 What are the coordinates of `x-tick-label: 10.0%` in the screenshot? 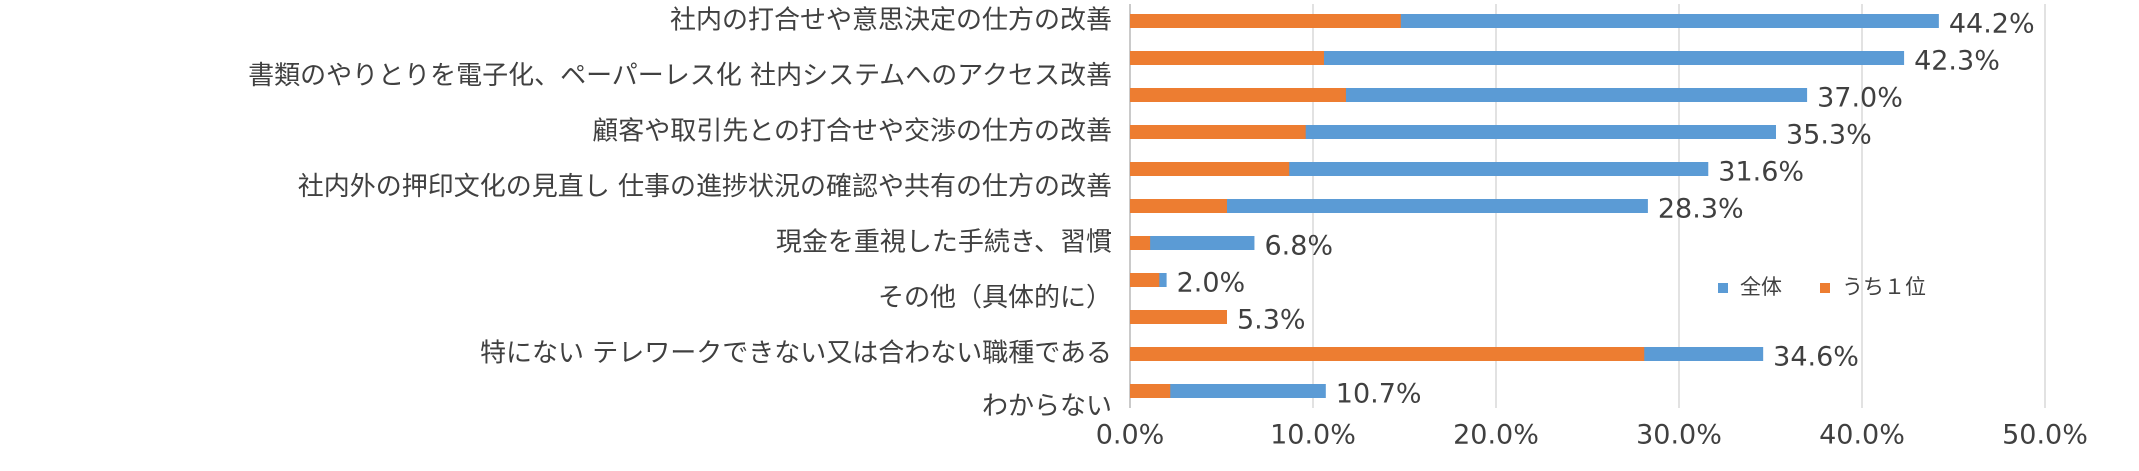 It's located at (1313, 435).